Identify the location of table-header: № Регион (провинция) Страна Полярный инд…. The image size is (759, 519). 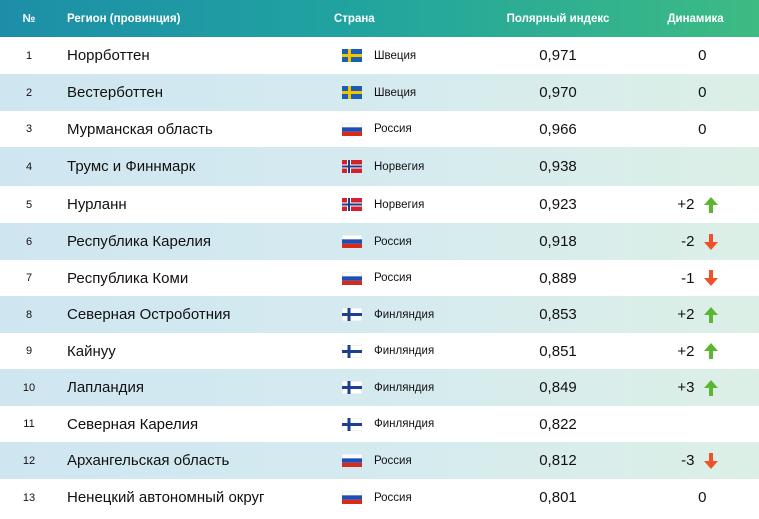
(379, 18).